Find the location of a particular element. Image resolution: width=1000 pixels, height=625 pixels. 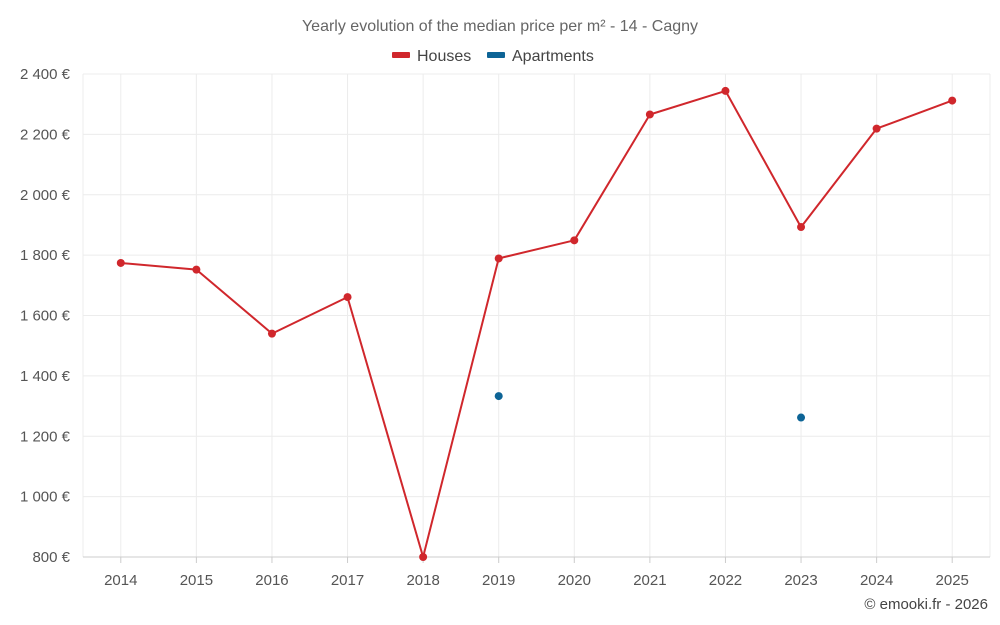

y-tick-label: 2 400 € is located at coordinates (45, 74).